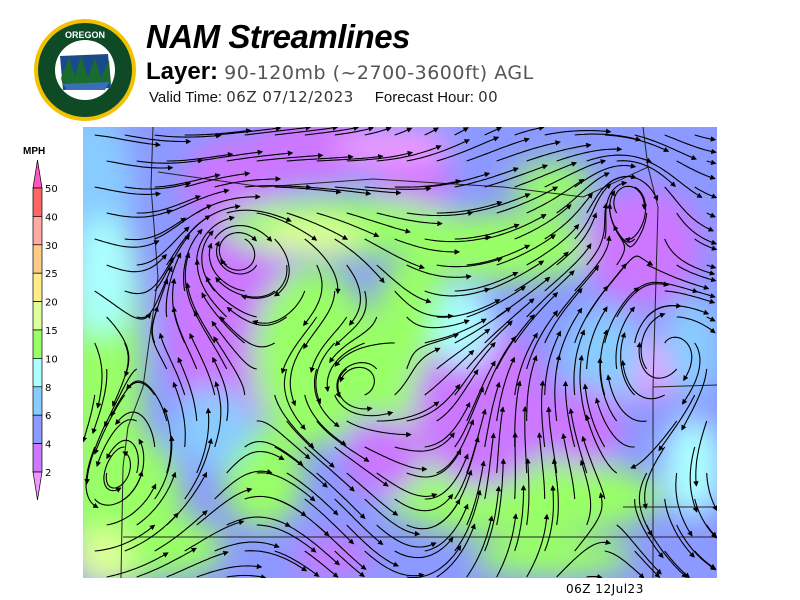 This screenshot has width=800, height=600. I want to click on colorbar-tick-label: 25, so click(51, 274).